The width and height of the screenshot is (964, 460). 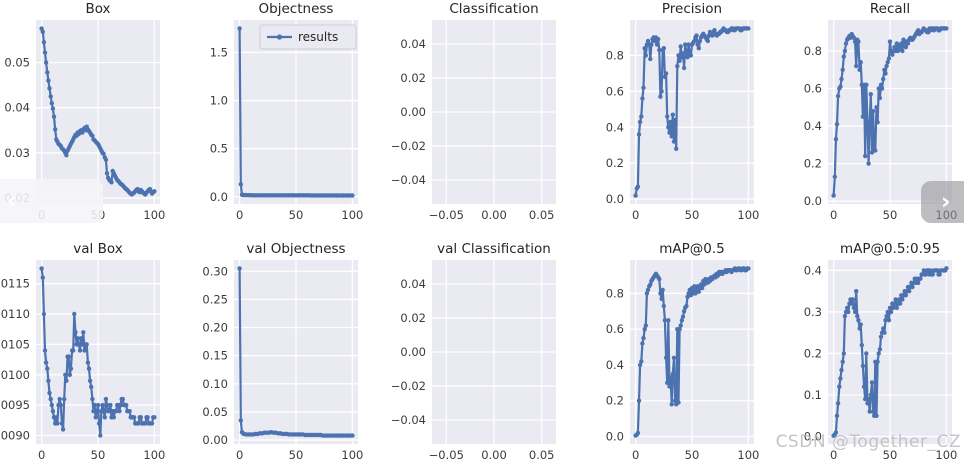 What do you see at coordinates (318, 37) in the screenshot?
I see `legend-label: results` at bounding box center [318, 37].